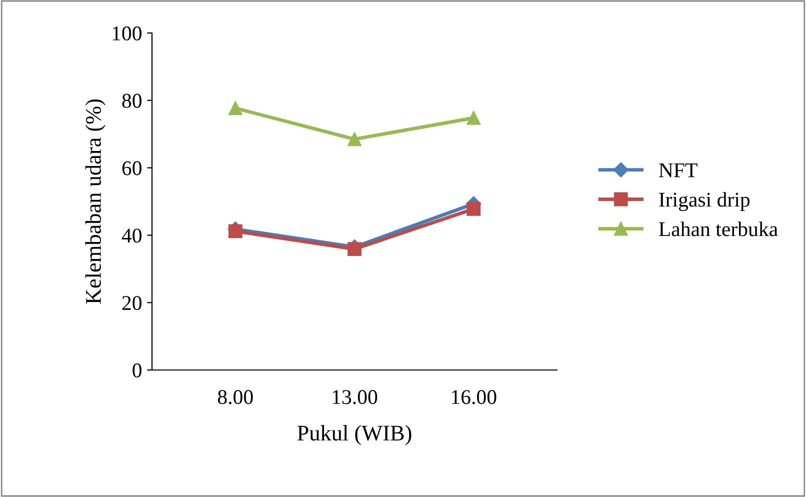  I want to click on legend-label: Irigasi drip, so click(704, 202).